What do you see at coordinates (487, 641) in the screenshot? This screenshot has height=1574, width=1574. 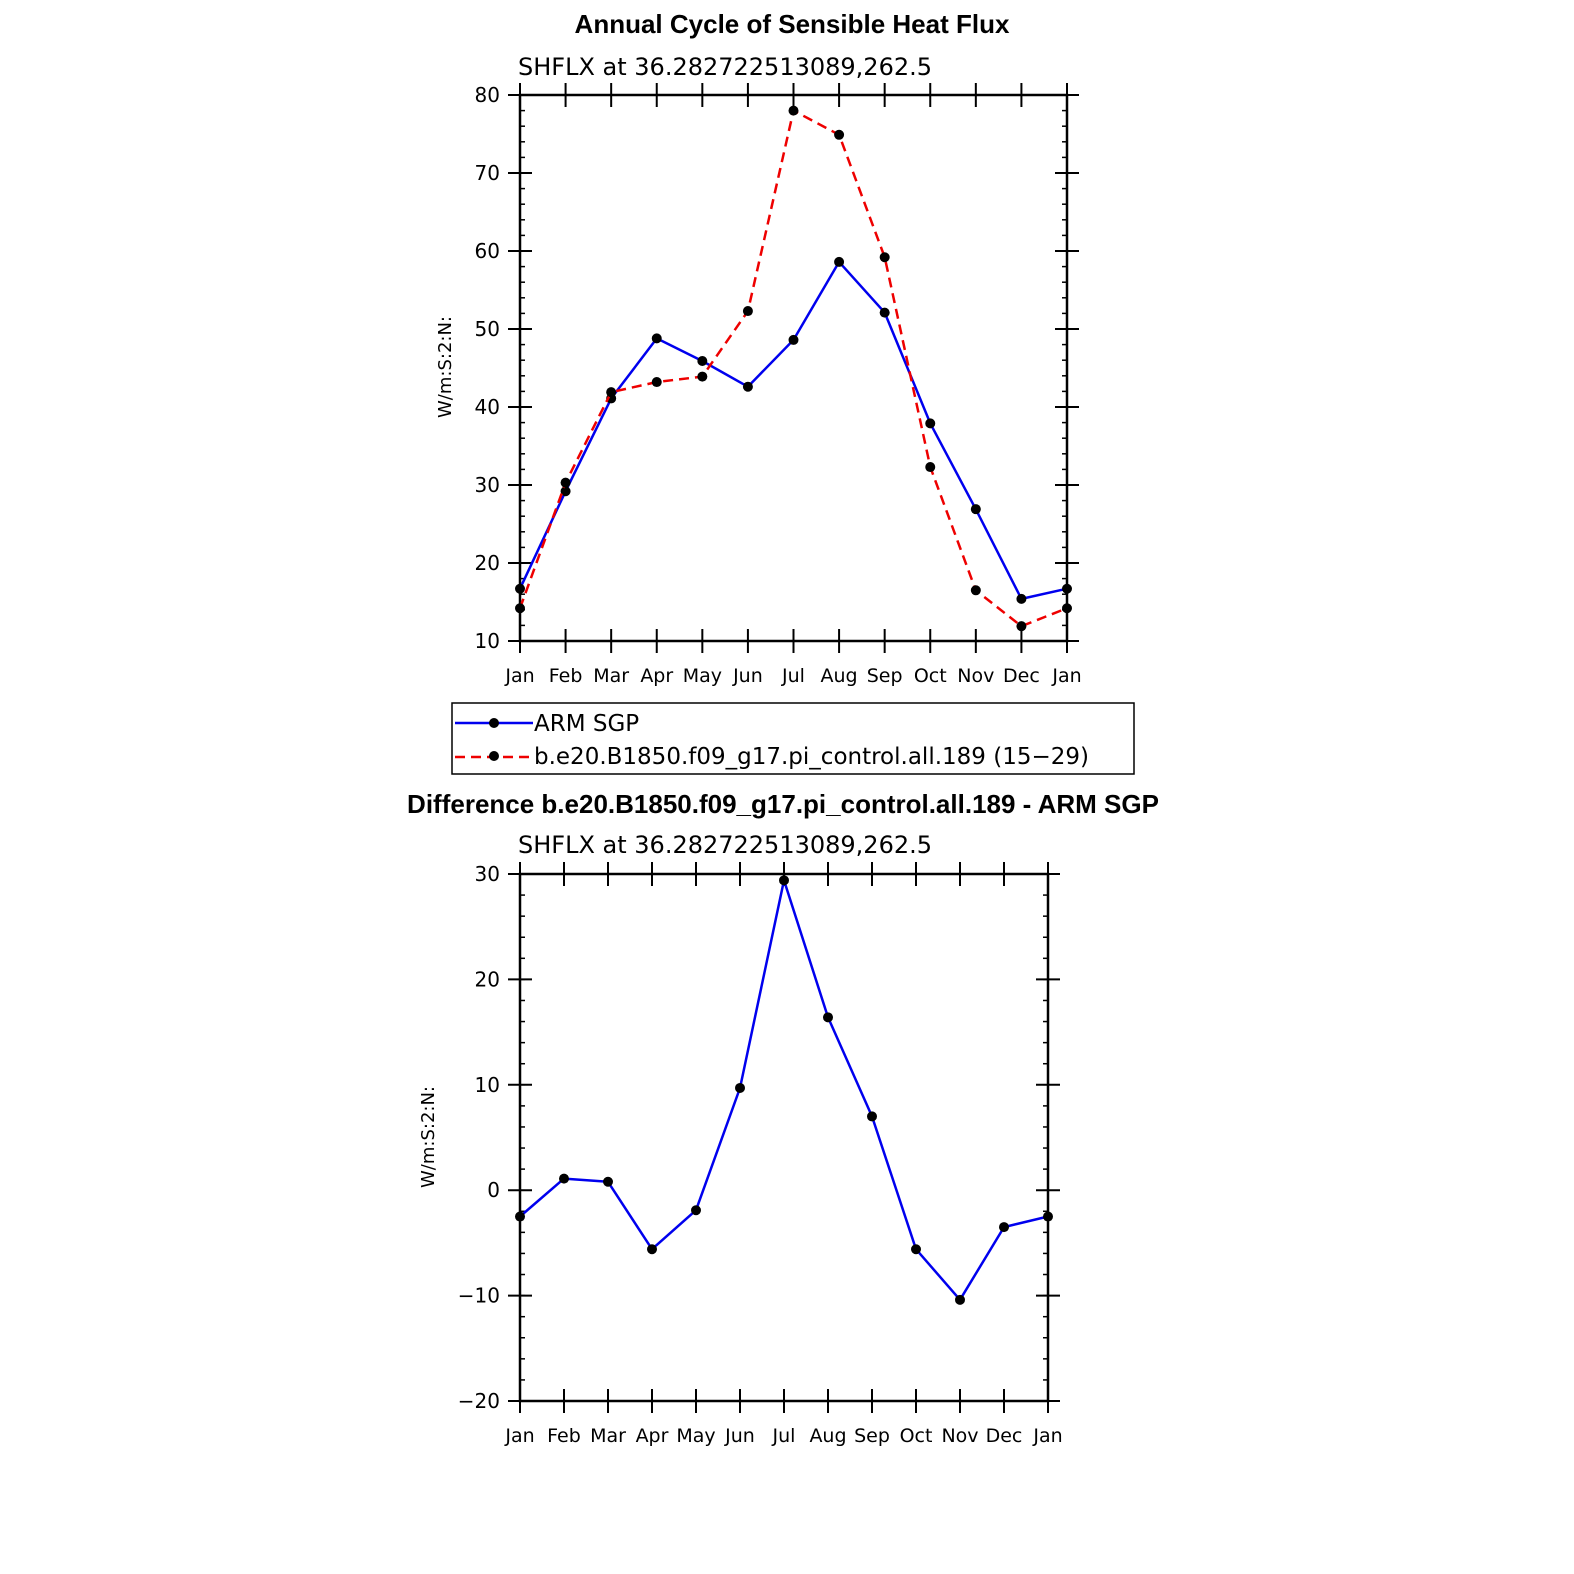 I see `annual-cycle-y-tick-label: 10` at bounding box center [487, 641].